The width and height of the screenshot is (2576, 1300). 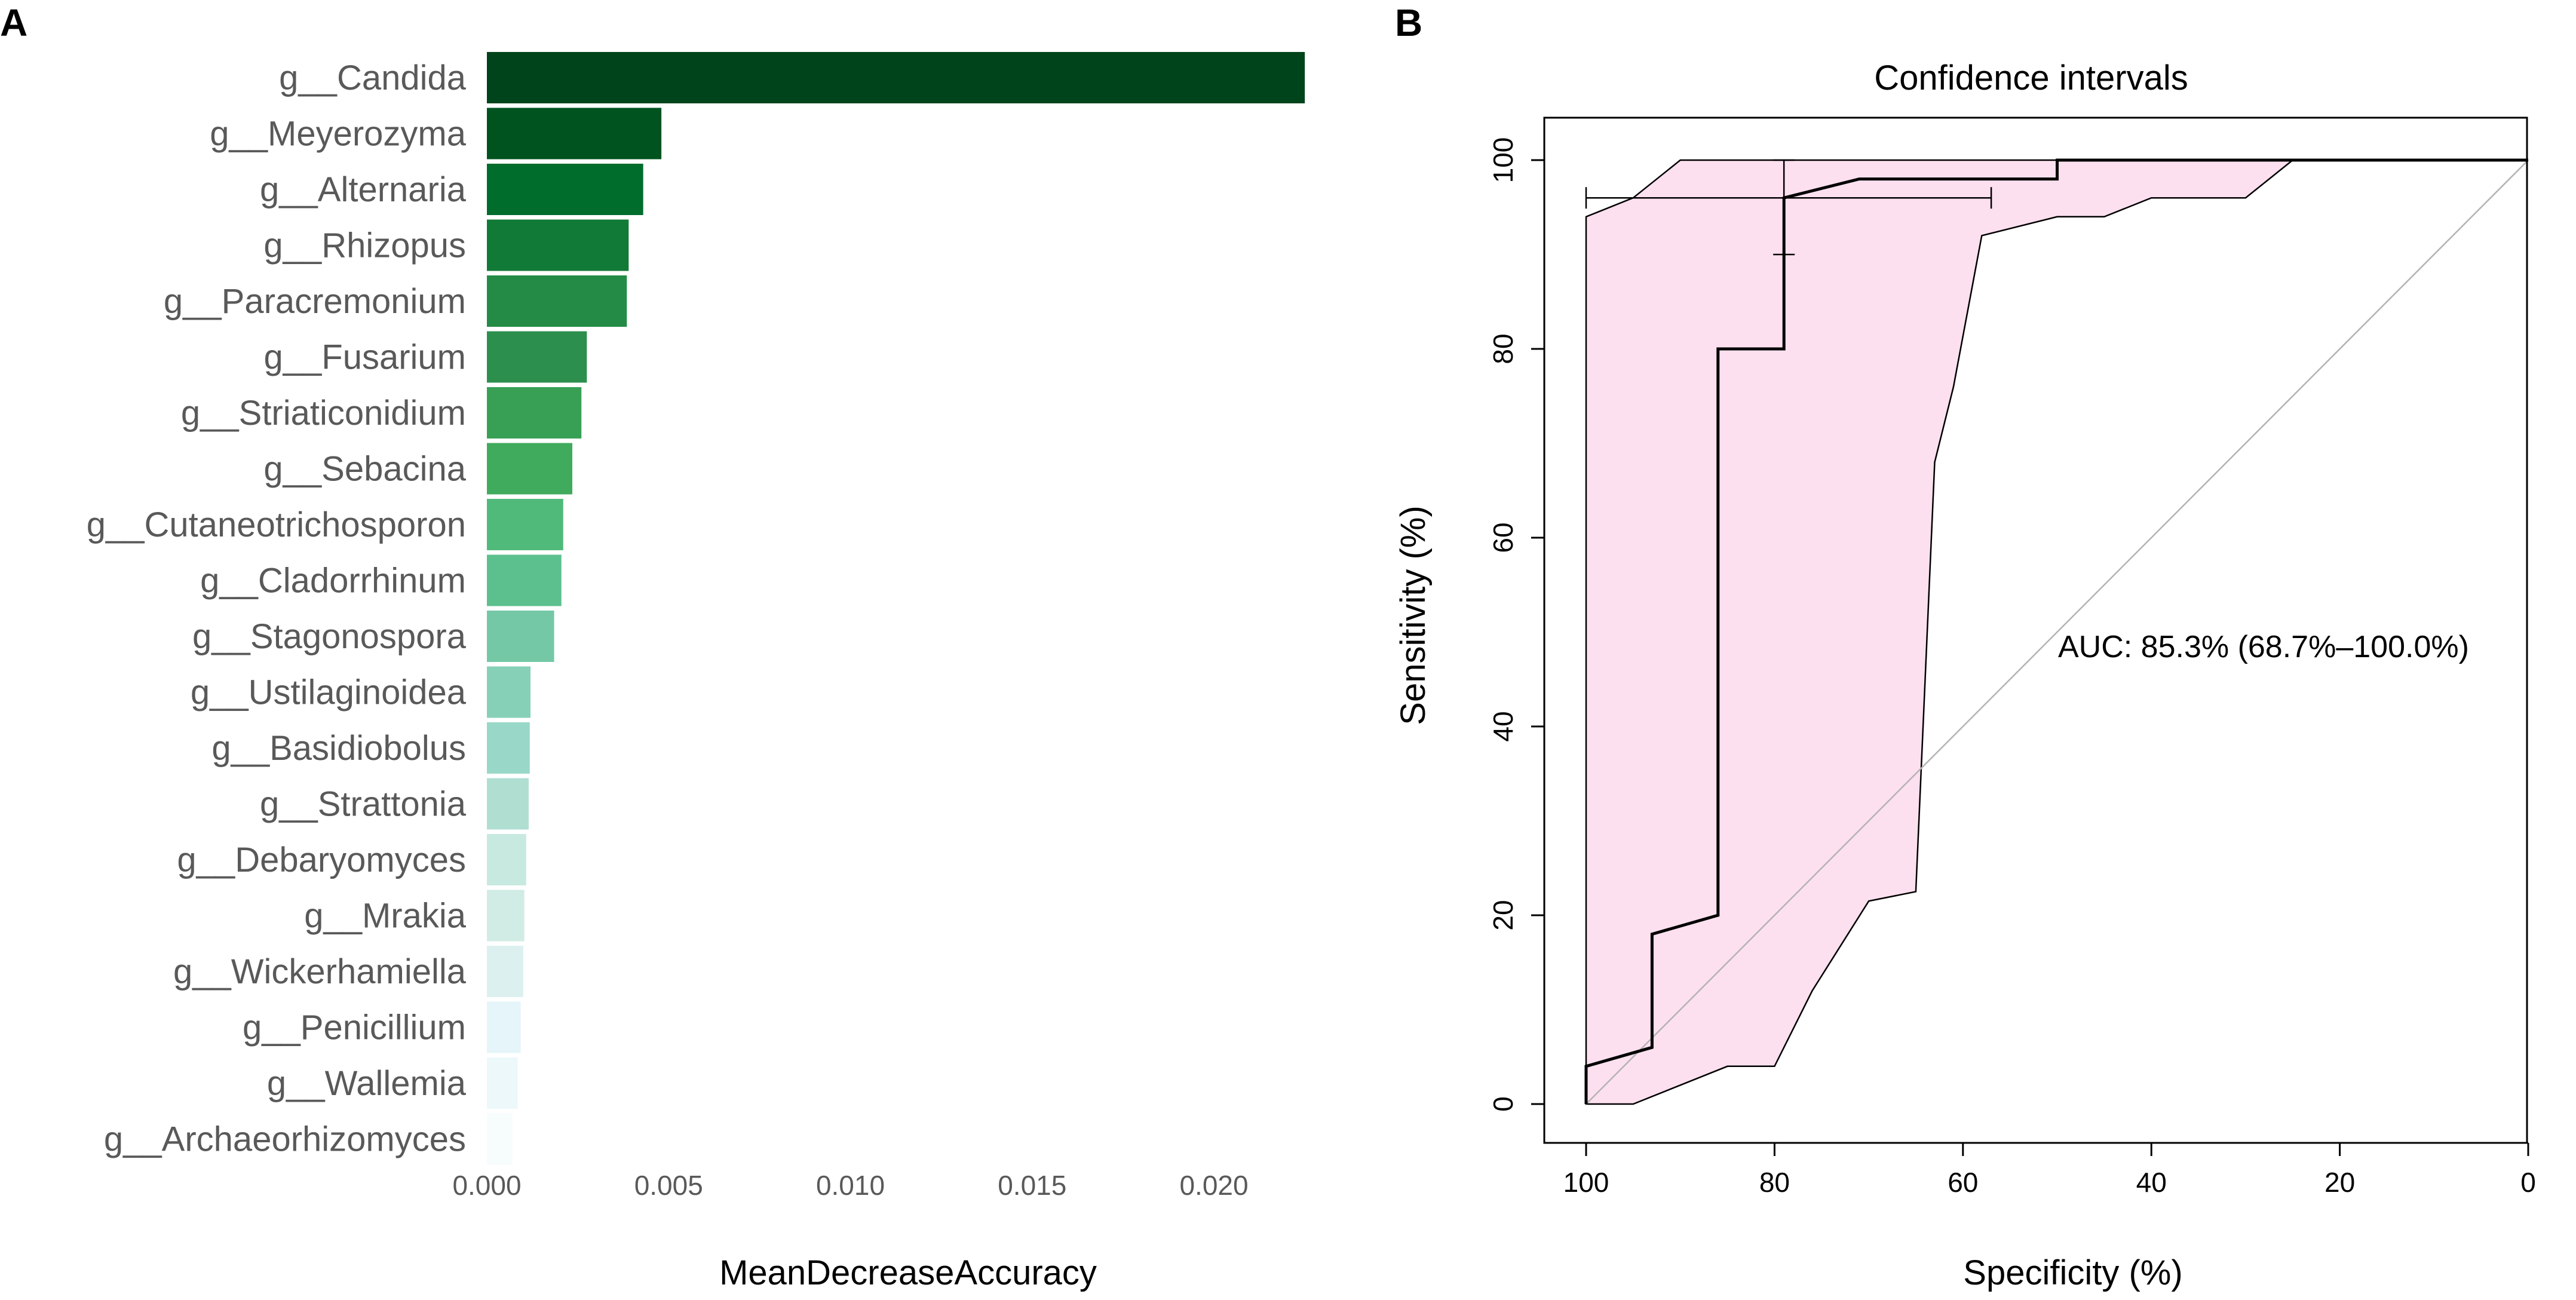 I want to click on x-tick-label: 0.015, so click(x=1032, y=1185).